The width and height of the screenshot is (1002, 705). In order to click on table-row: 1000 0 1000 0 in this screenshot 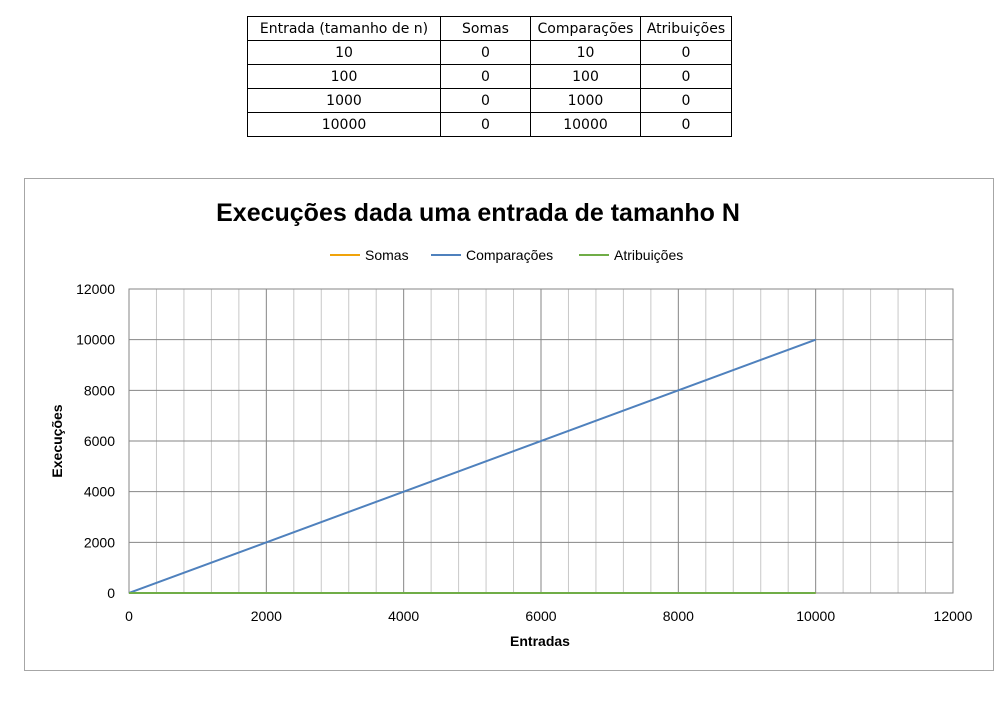, I will do `click(489, 100)`.